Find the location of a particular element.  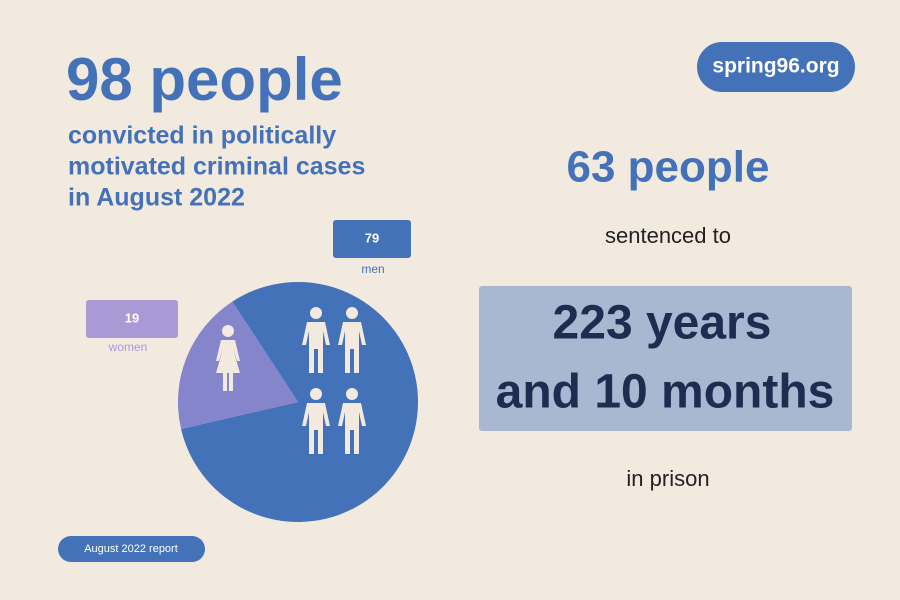

headline: 98 people is located at coordinates (204, 79).